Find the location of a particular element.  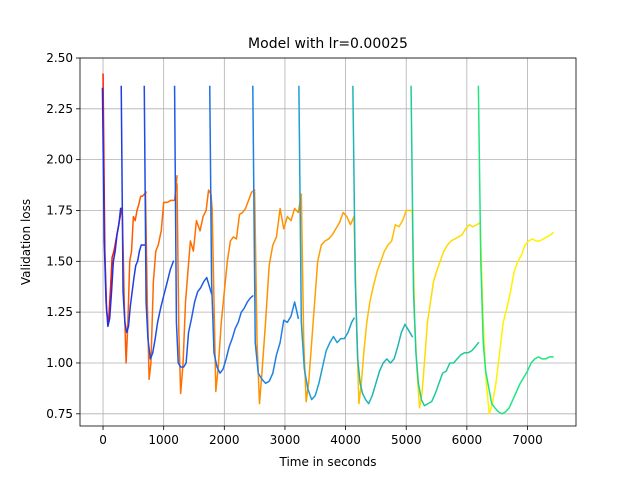

chart-title: Model with lr=0.00025 is located at coordinates (328, 44).